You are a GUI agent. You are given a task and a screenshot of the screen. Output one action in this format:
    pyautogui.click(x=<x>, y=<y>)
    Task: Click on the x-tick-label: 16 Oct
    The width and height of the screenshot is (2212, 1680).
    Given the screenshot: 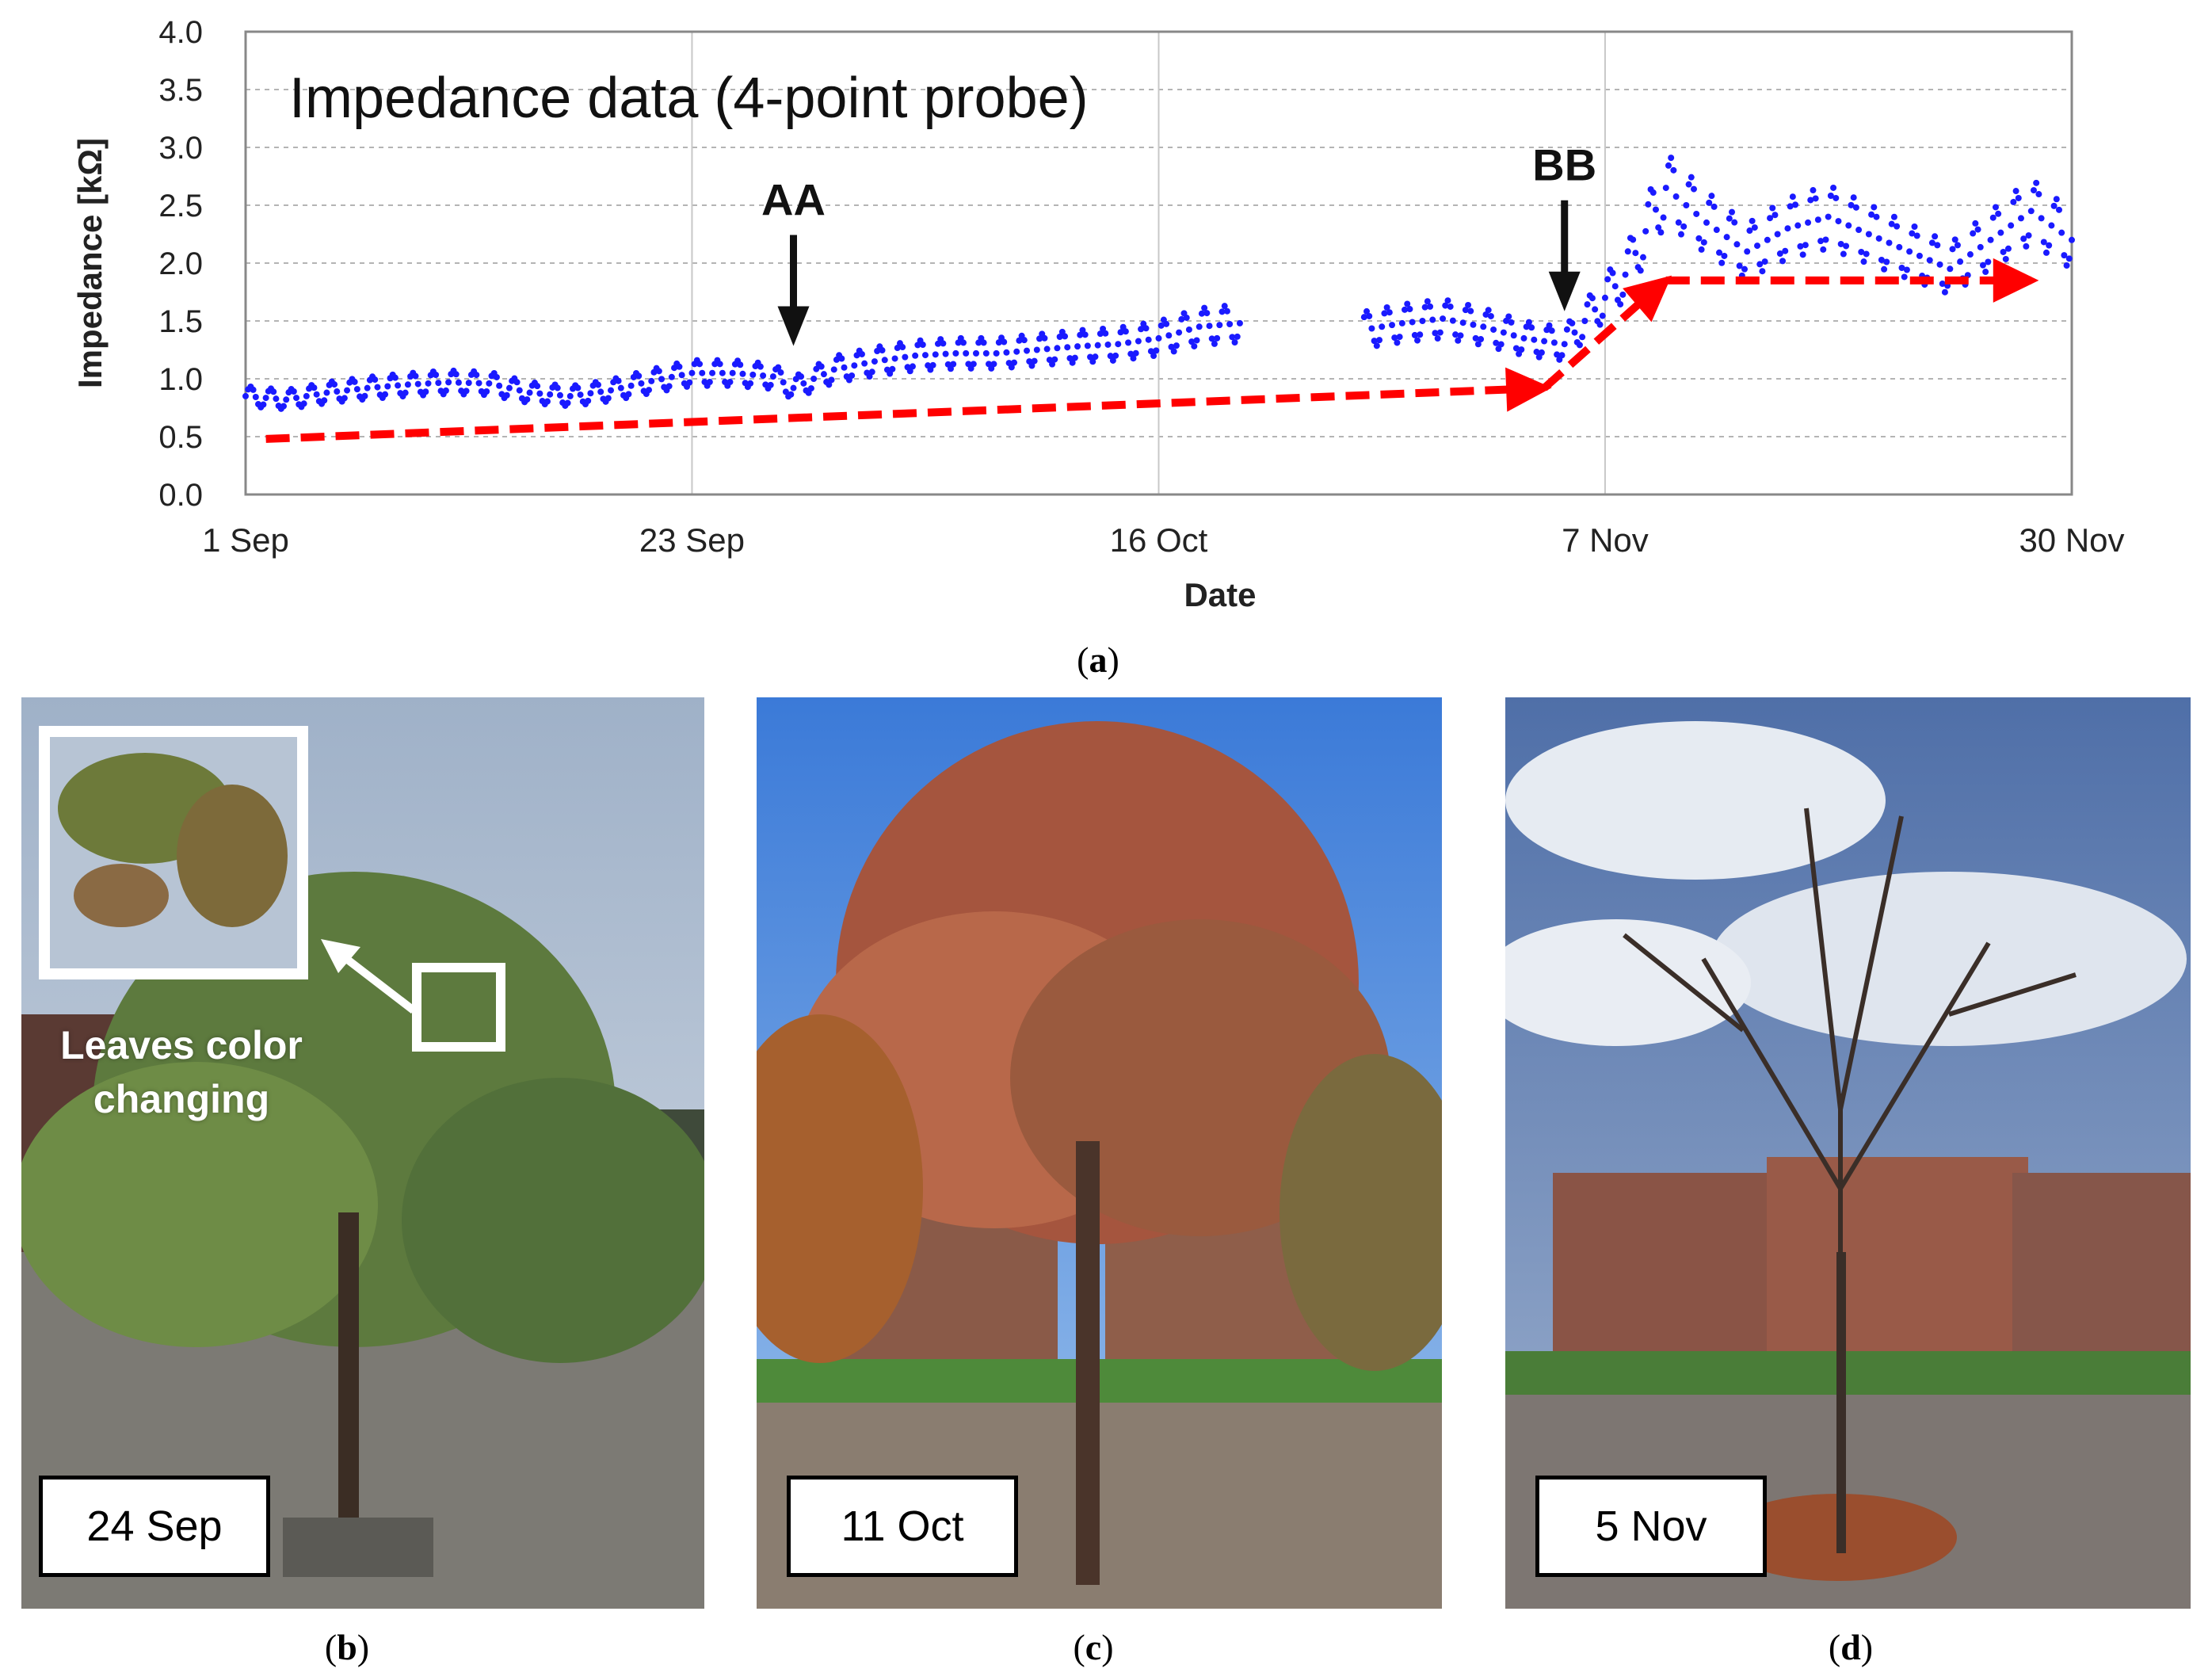 What is the action you would take?
    pyautogui.click(x=1159, y=540)
    